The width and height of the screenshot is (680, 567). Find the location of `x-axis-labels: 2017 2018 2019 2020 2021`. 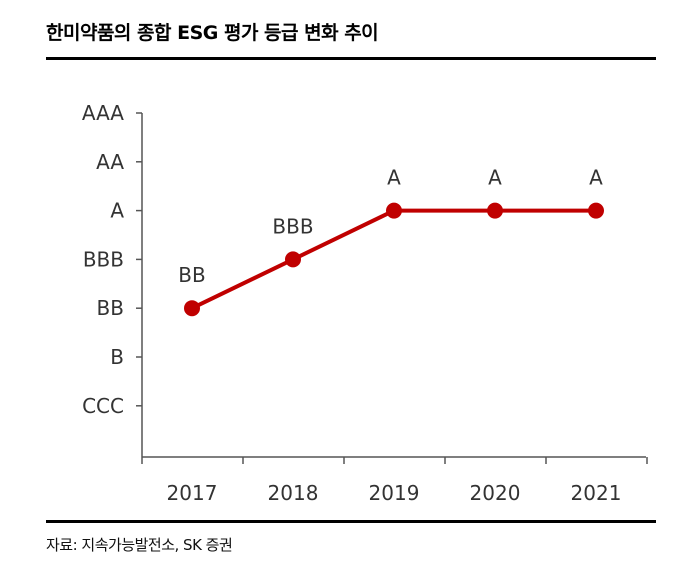

x-axis-labels: 2017 2018 2019 2020 2021 is located at coordinates (394, 493).